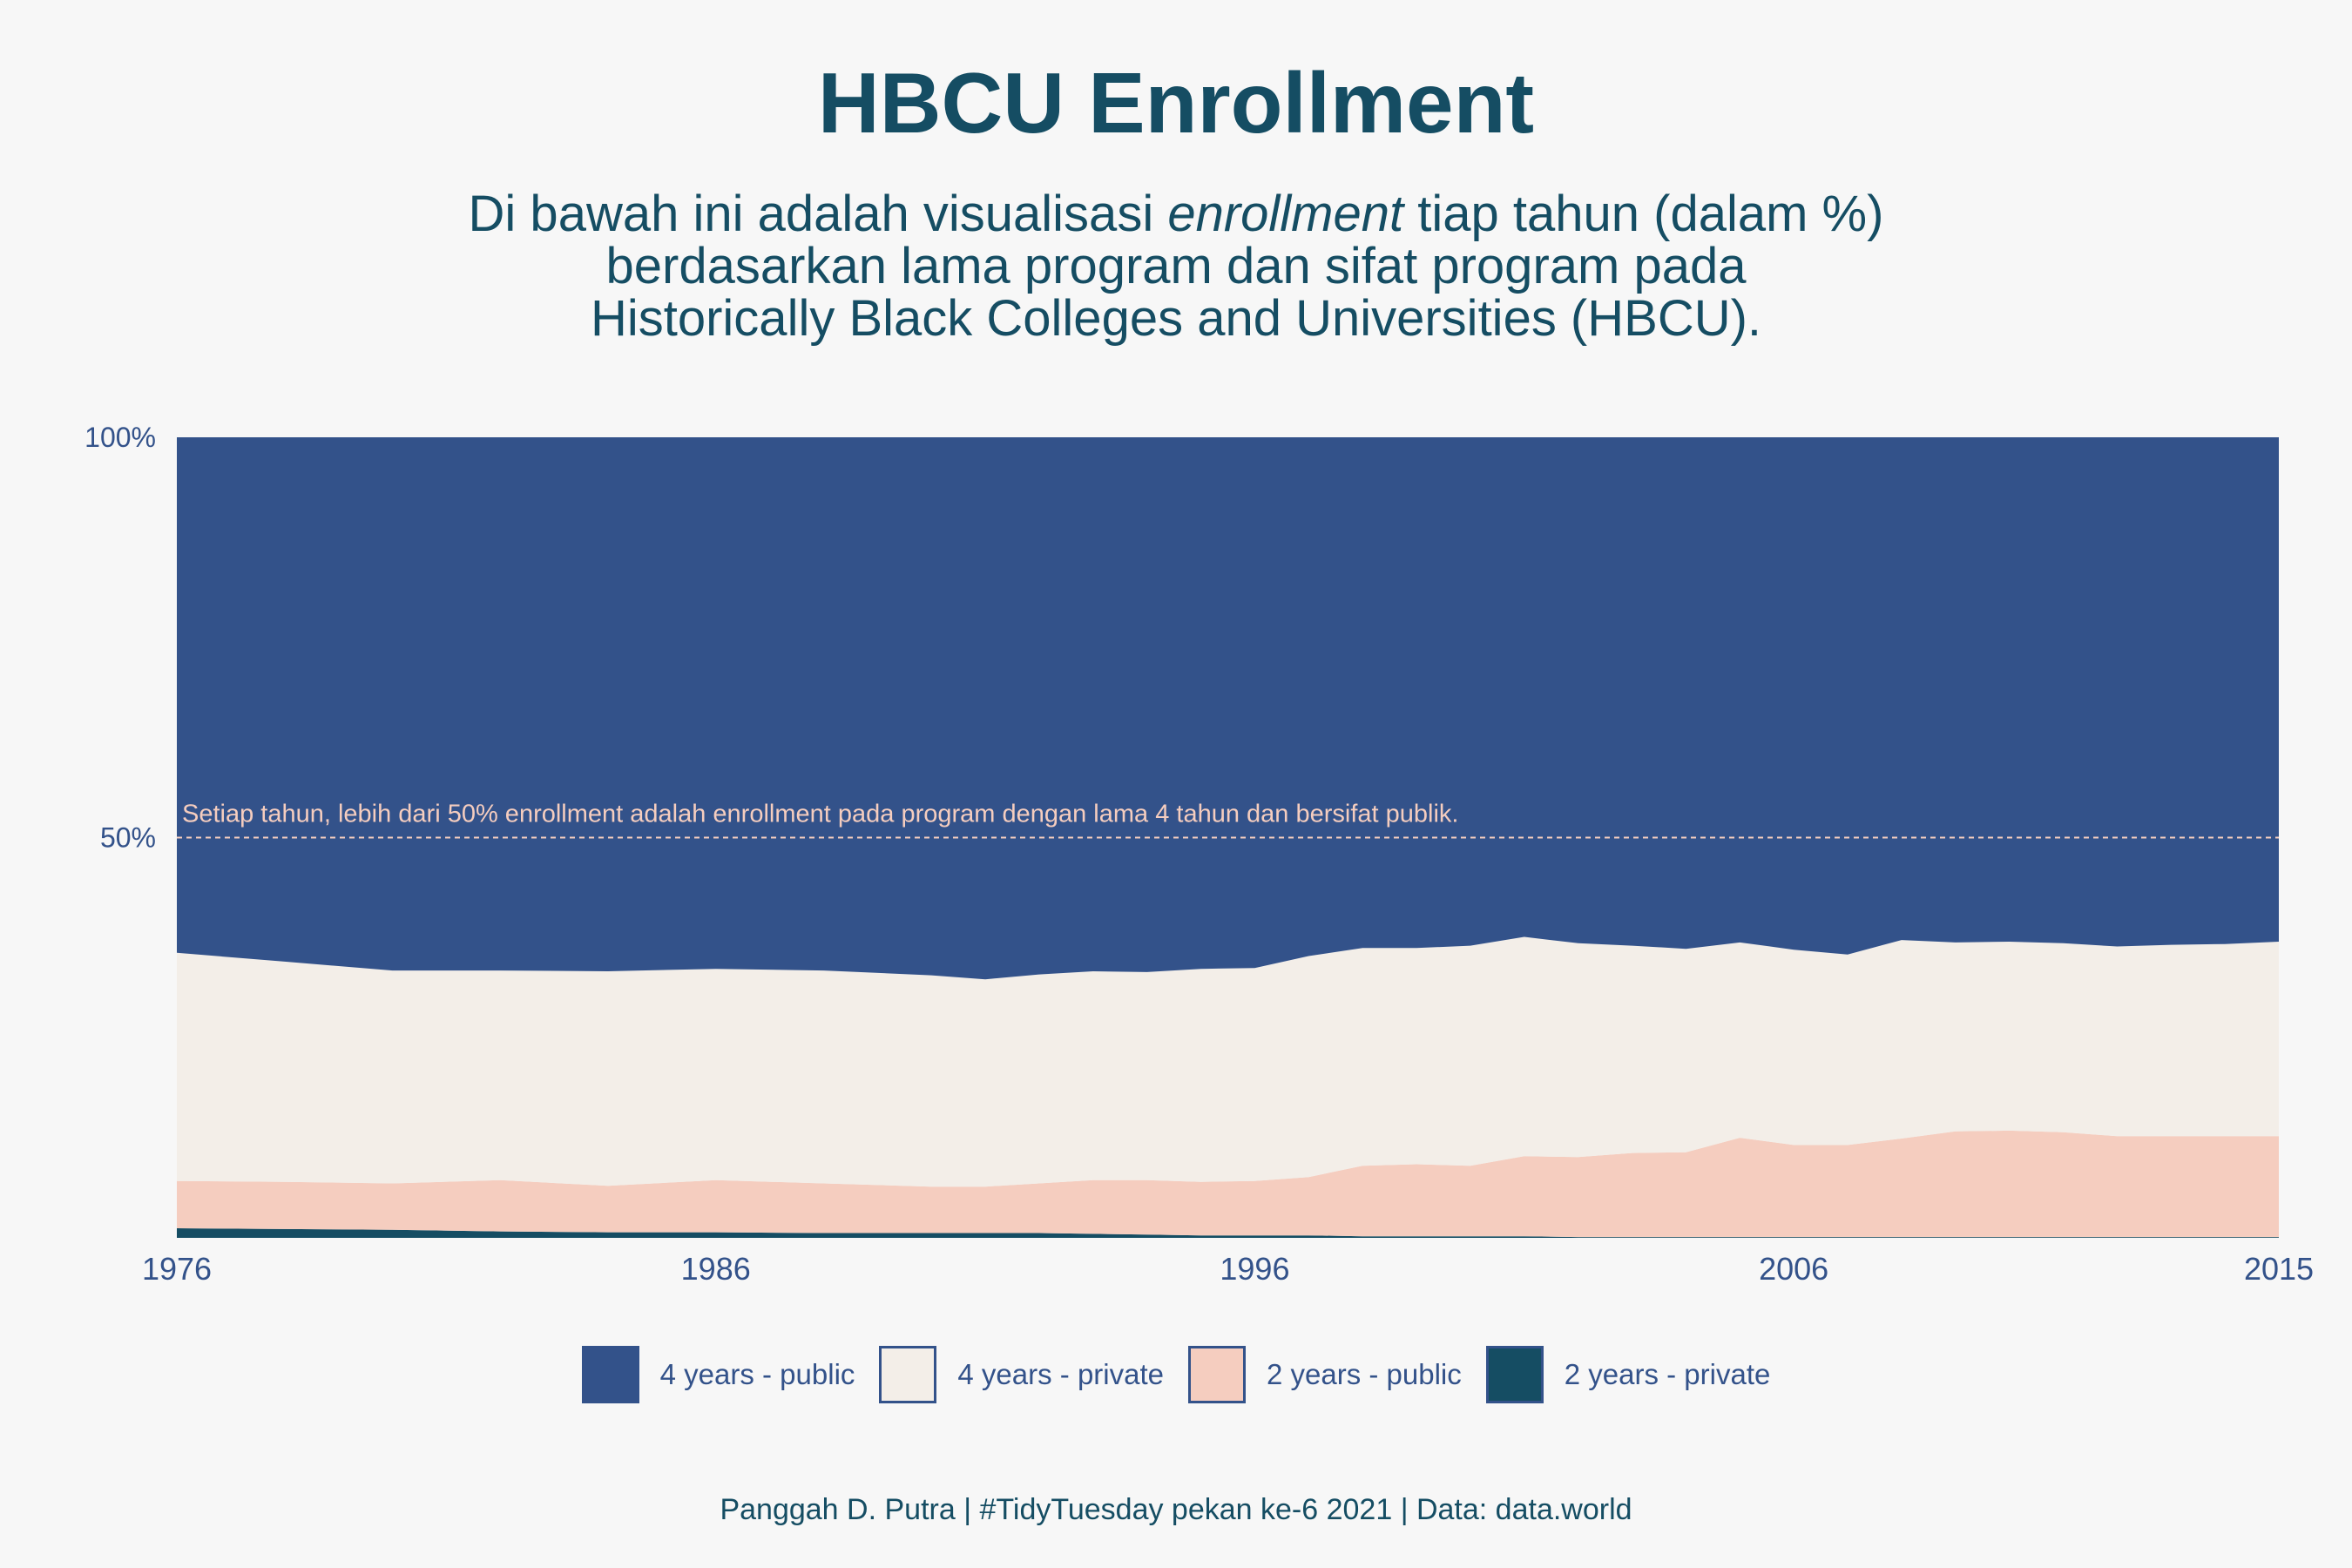 This screenshot has width=2352, height=1568. I want to click on legend-item-two-public: 2 years - public, so click(1325, 1374).